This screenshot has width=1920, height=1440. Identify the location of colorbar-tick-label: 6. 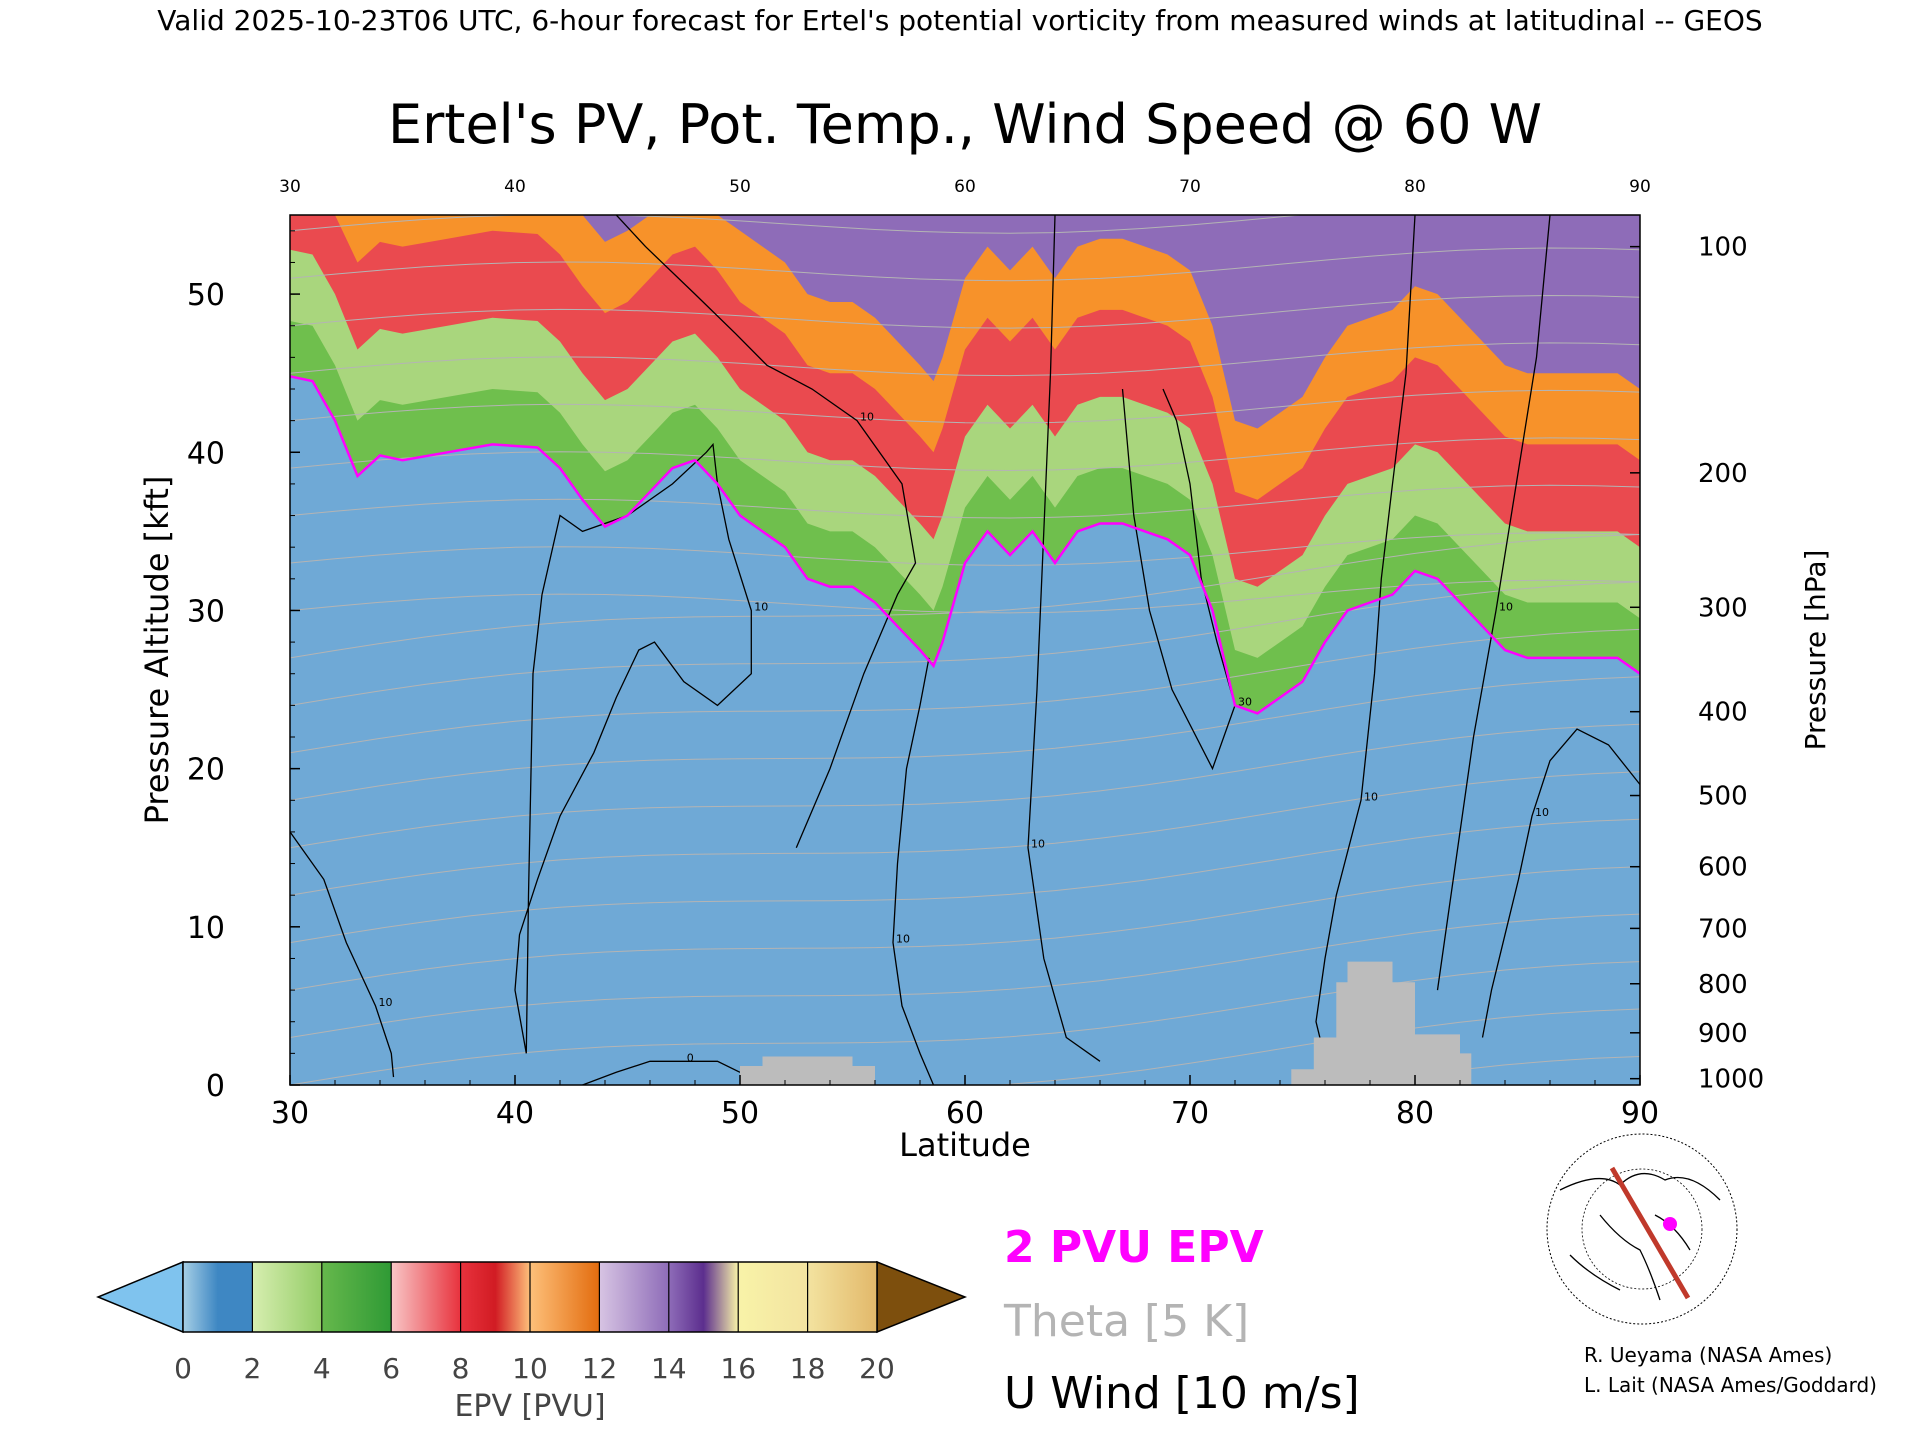
(391, 1368).